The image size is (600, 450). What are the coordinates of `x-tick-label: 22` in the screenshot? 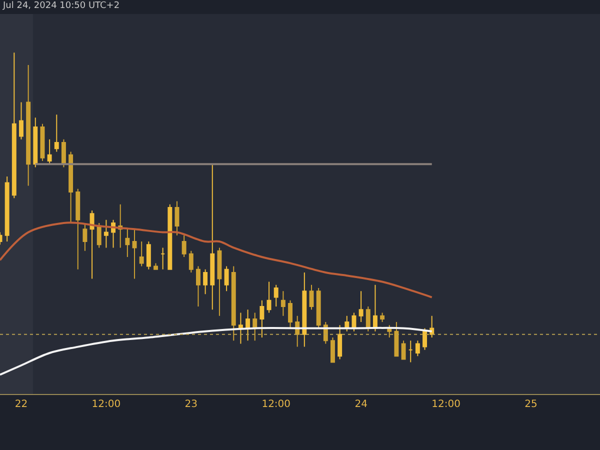 It's located at (21, 404).